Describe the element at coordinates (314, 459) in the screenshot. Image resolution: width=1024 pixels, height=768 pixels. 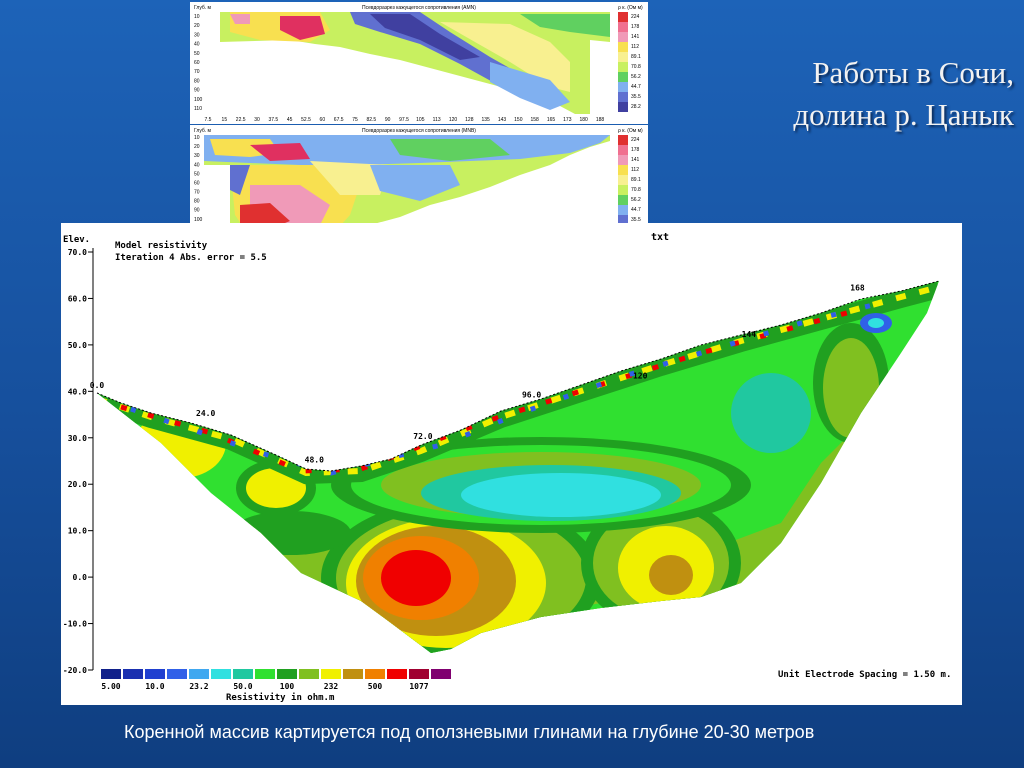
I see `surface-label: 48.0` at that location.